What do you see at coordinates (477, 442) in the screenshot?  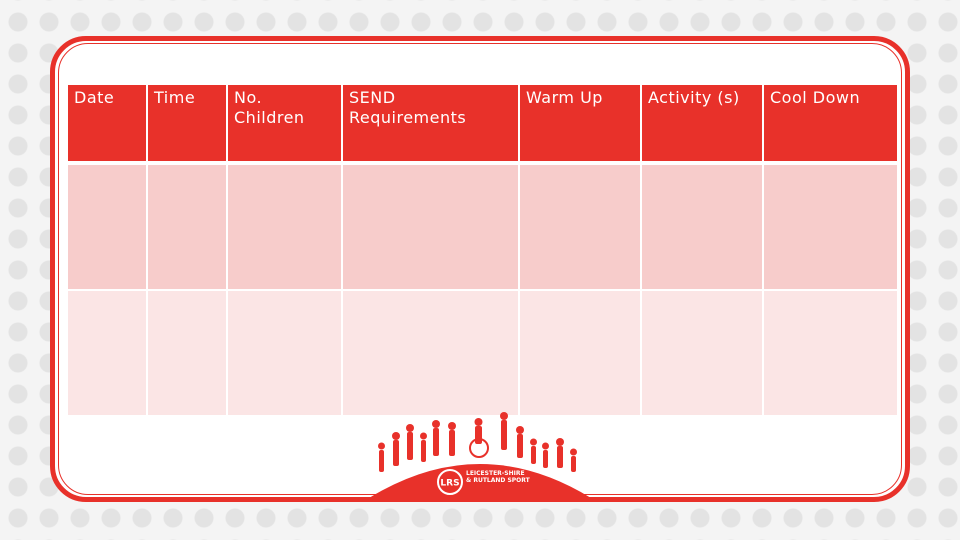 I see `logo-figures` at bounding box center [477, 442].